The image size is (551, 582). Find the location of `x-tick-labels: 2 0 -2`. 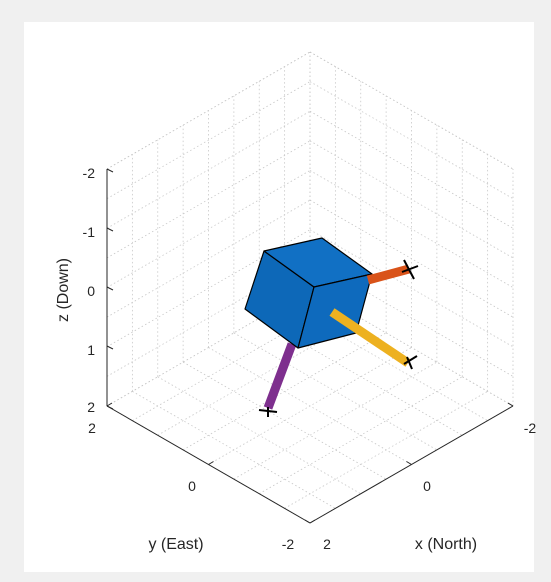

x-tick-labels: 2 0 -2 is located at coordinates (429, 486).